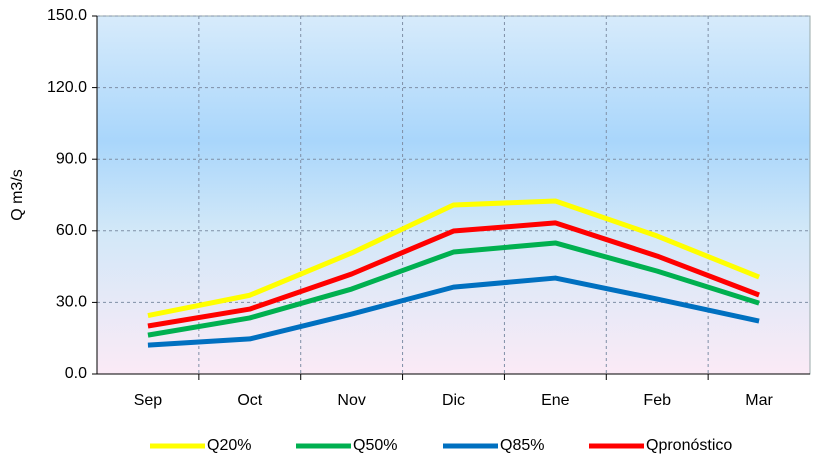 This screenshot has width=825, height=470. I want to click on x-tick-label: Nov, so click(351, 400).